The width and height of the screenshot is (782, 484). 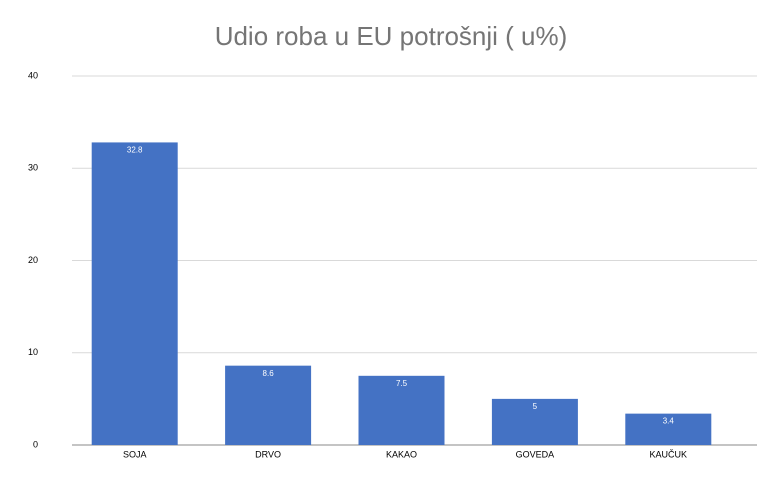 I want to click on value-label: 32.8, so click(x=135, y=150).